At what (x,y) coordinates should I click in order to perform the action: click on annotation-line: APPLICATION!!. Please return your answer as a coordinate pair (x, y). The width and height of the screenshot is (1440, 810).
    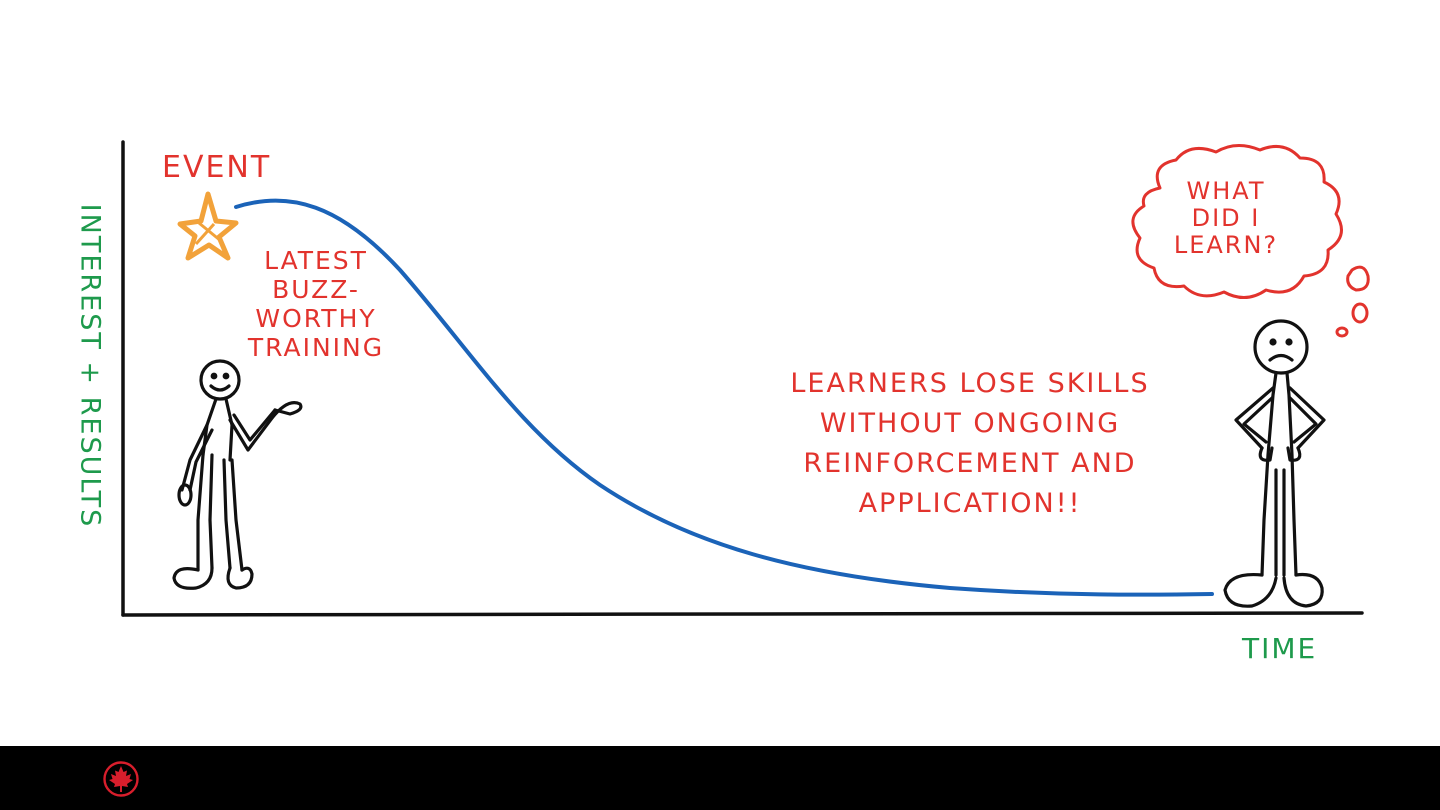
    Looking at the image, I should click on (970, 503).